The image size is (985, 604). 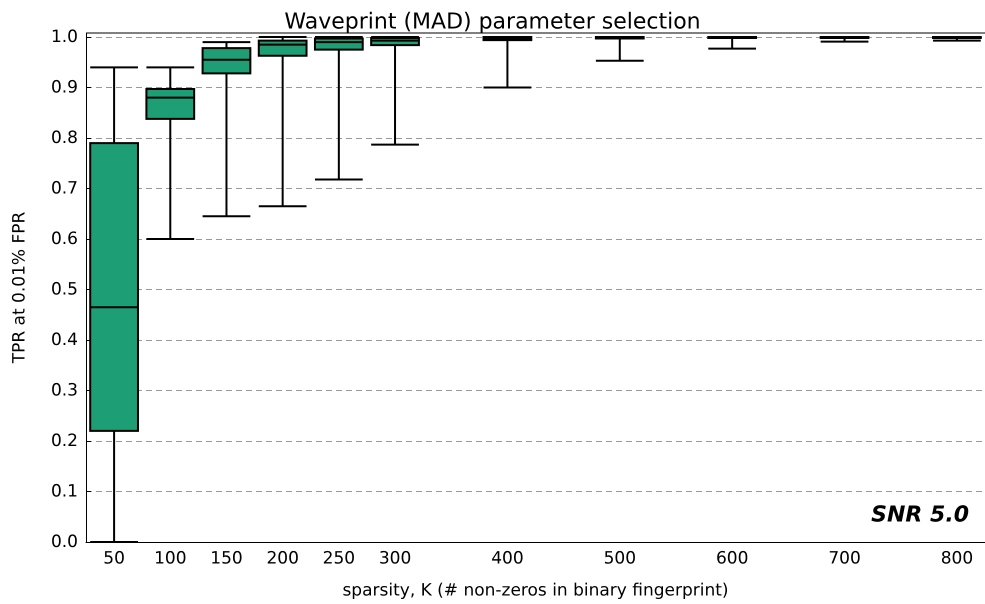 What do you see at coordinates (732, 558) in the screenshot?
I see `x-tick-label: 600` at bounding box center [732, 558].